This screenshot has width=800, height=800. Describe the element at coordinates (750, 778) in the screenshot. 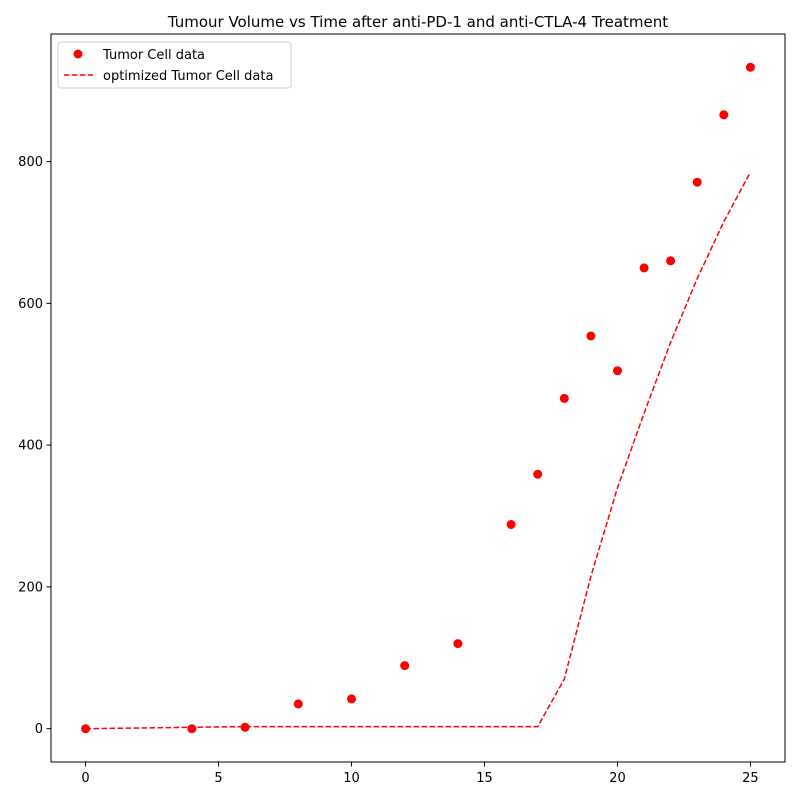

I see `x-tick-label: 25` at that location.